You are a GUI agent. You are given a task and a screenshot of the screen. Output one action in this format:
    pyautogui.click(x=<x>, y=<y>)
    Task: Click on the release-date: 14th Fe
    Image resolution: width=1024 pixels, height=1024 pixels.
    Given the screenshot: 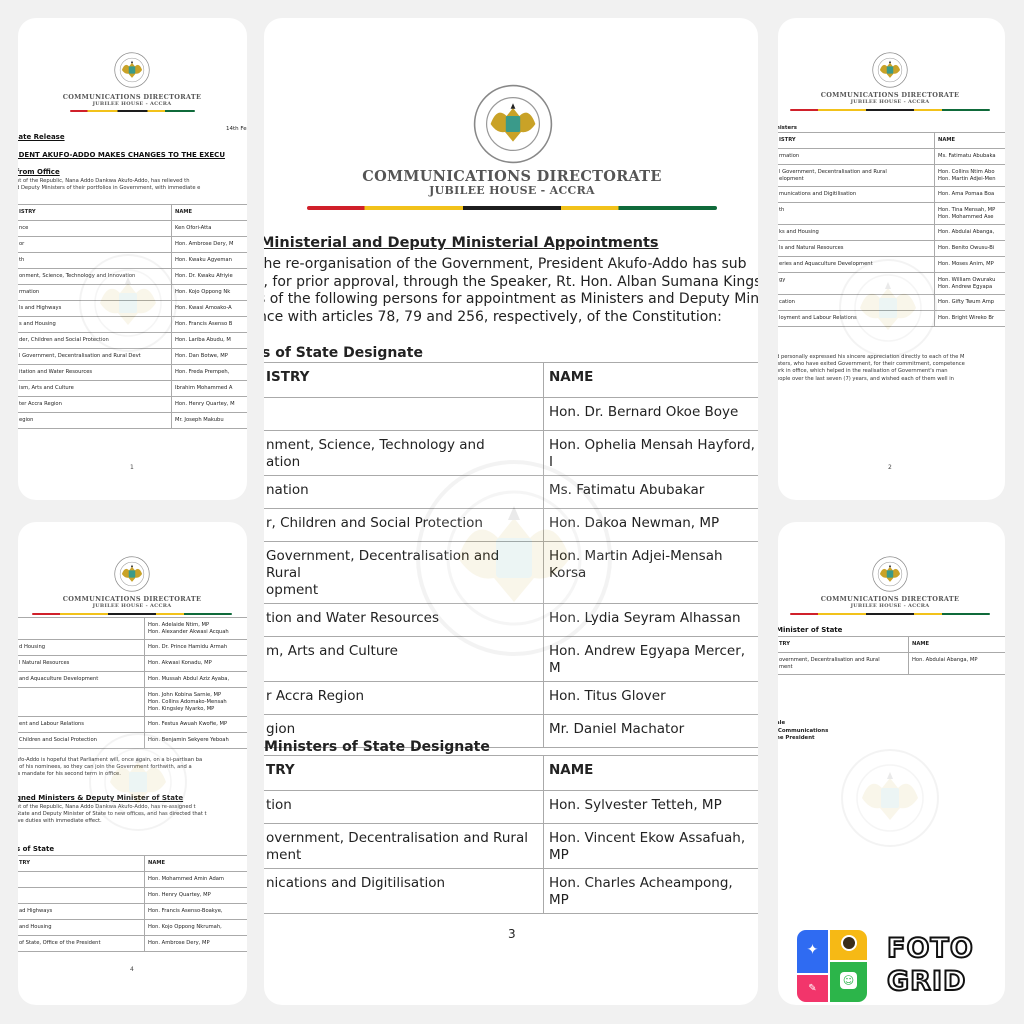 What is the action you would take?
    pyautogui.click(x=236, y=129)
    